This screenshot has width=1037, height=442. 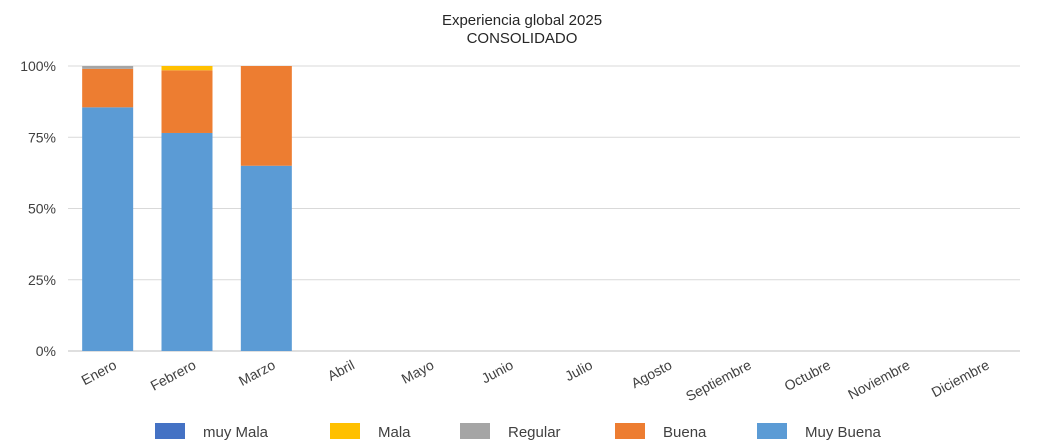 I want to click on legend: muy Mala Mala Regular Buena Muy Buena, so click(x=518, y=432).